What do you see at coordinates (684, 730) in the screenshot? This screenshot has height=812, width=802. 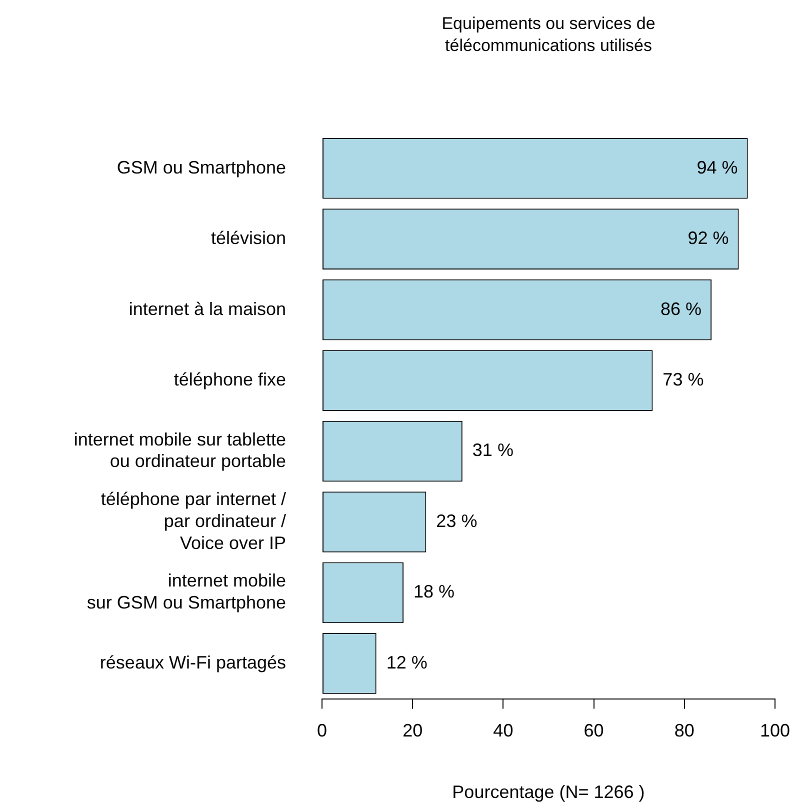 I see `x-tick-label: 80` at bounding box center [684, 730].